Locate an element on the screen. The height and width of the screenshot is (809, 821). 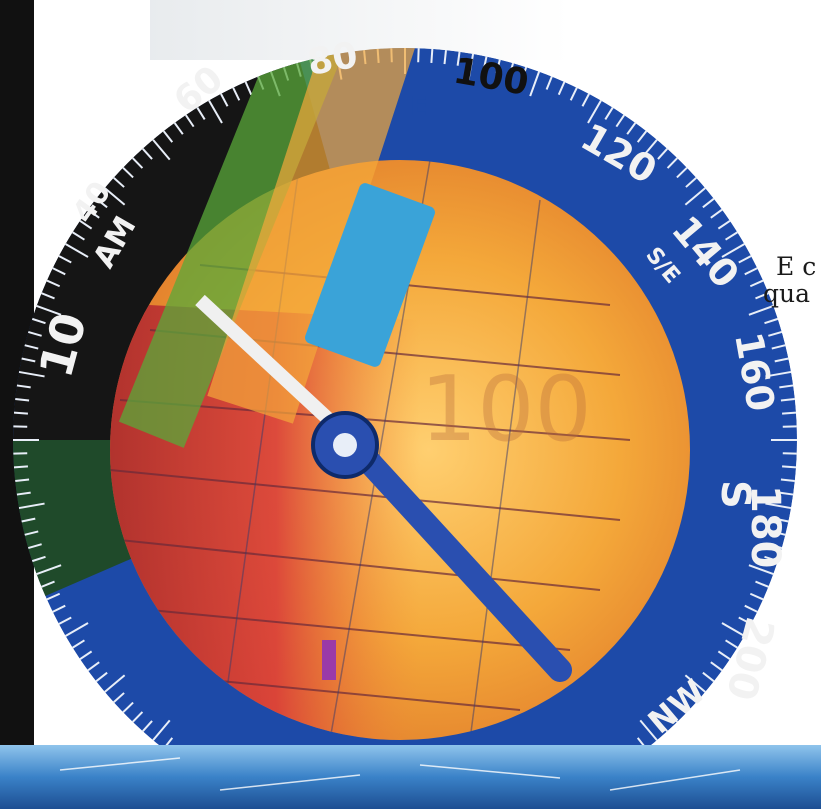
purple-marker is located at coordinates (329, 660).